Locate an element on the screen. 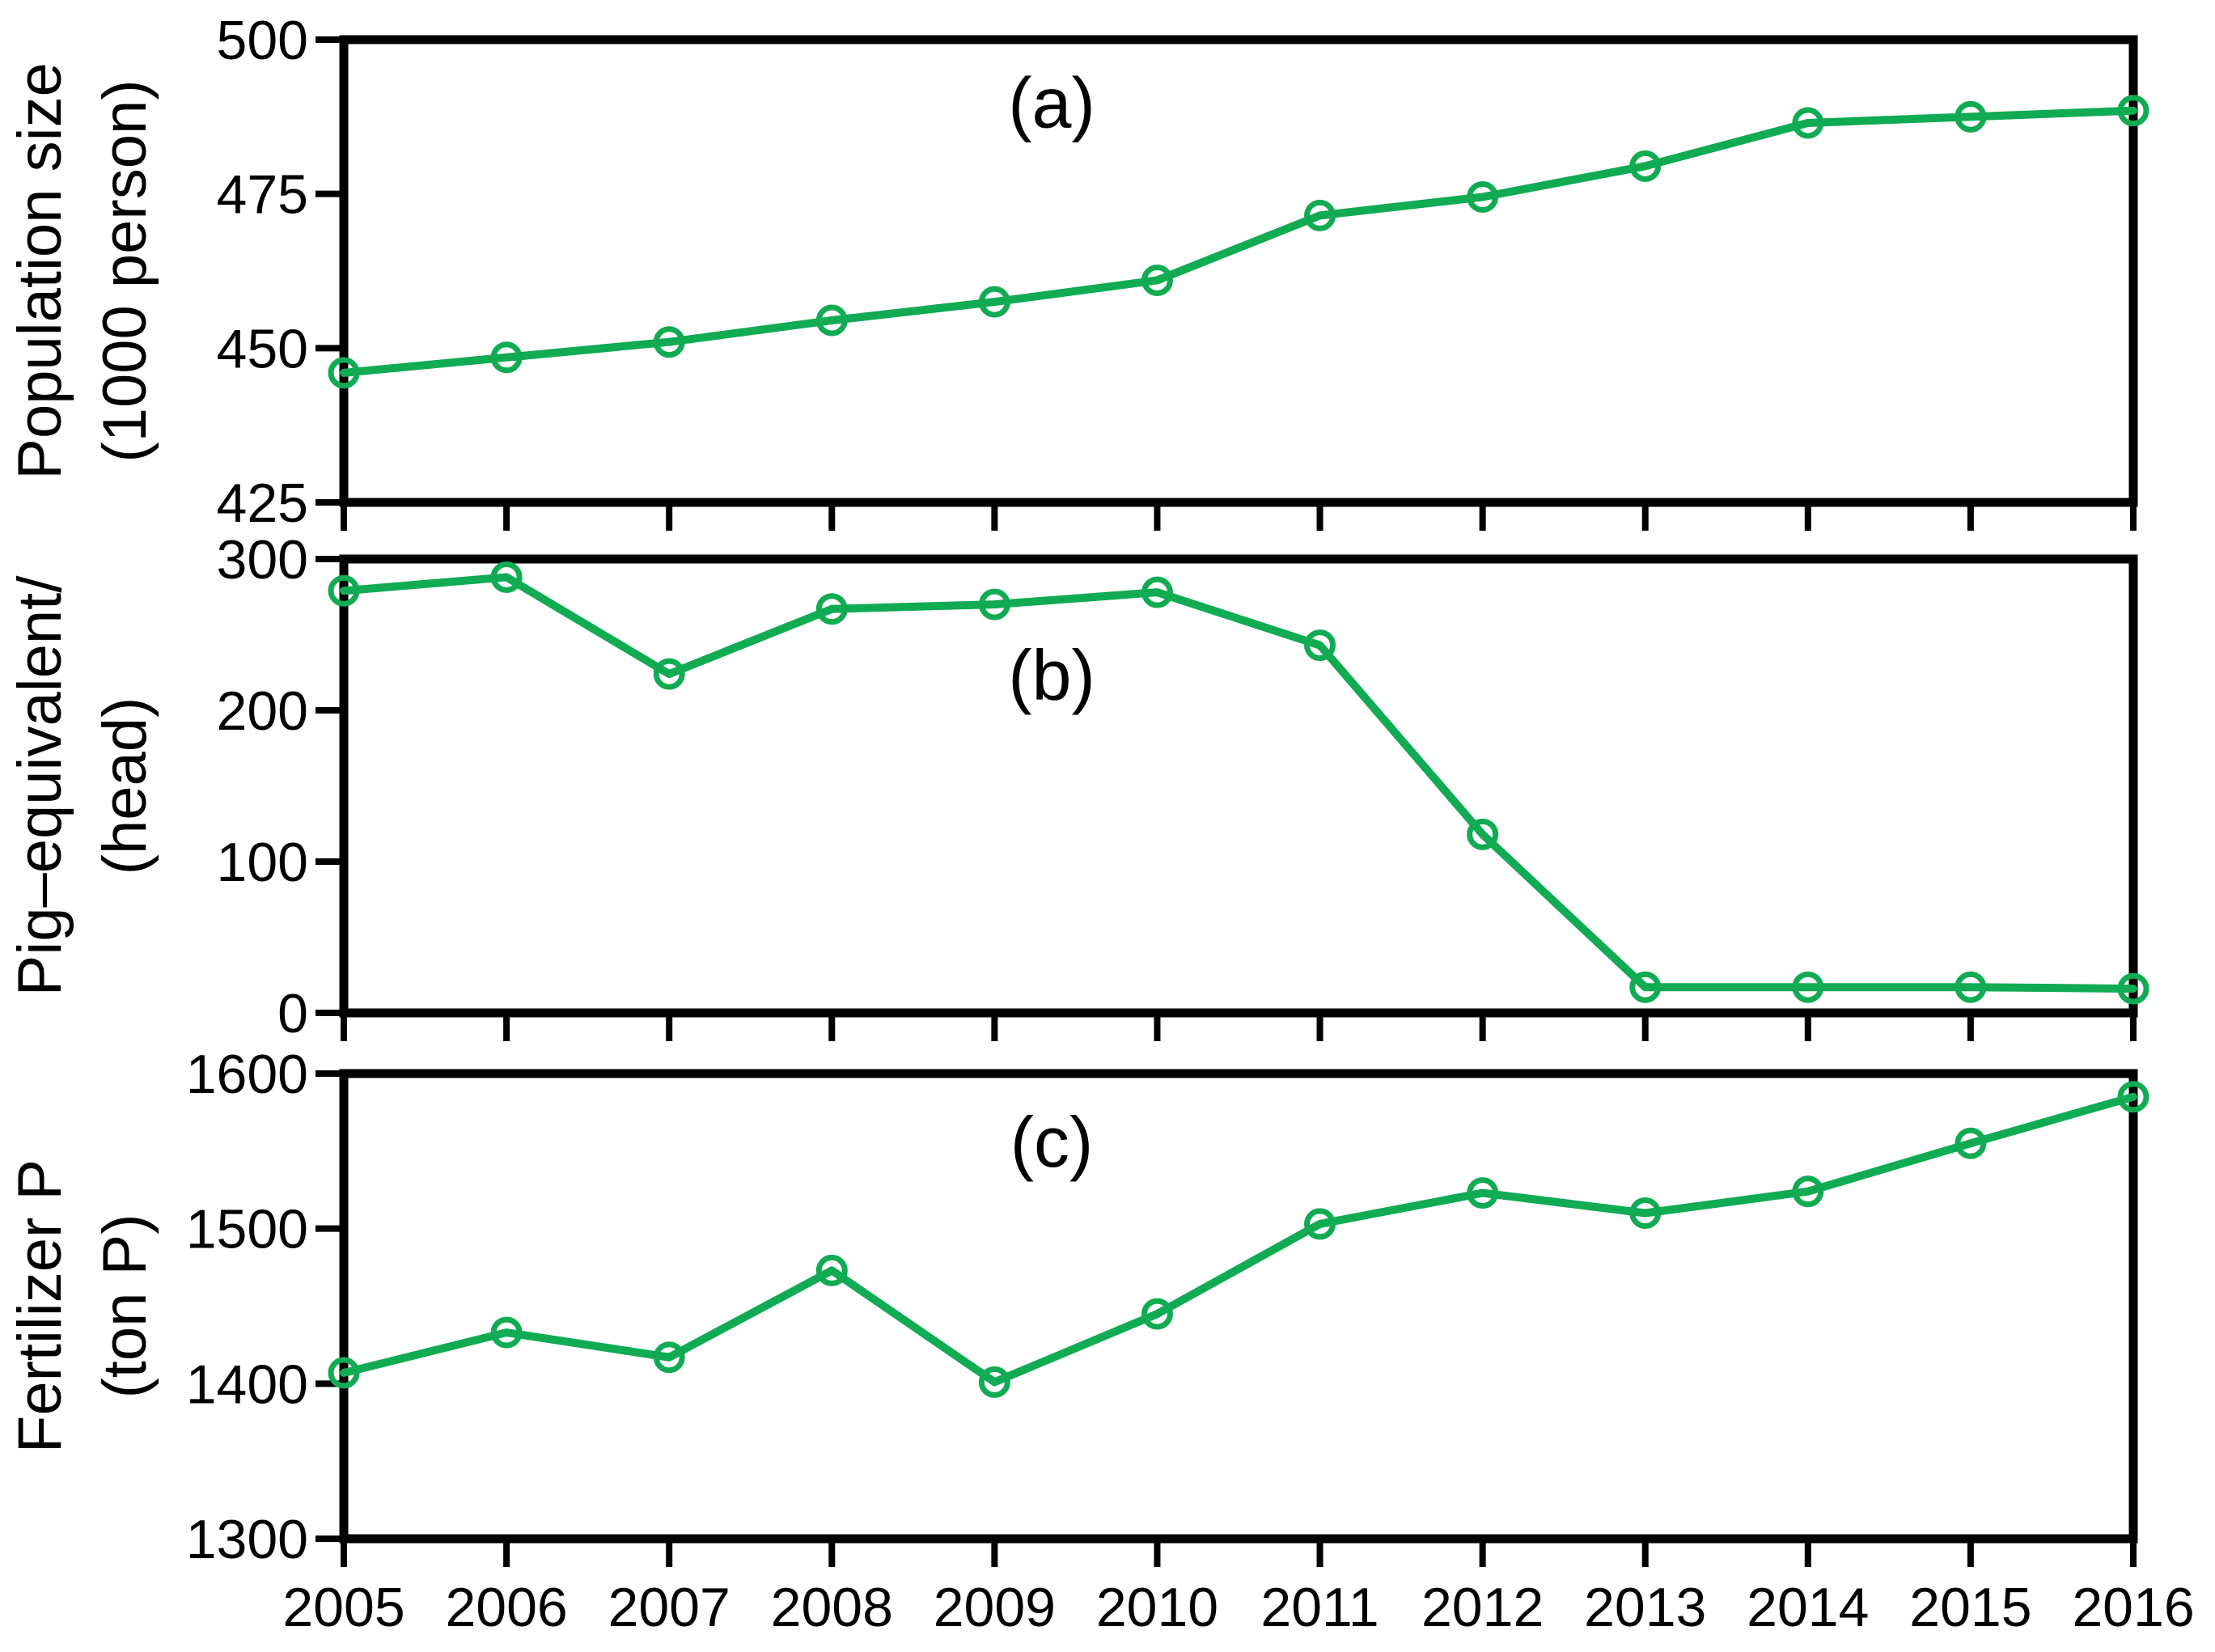 The height and width of the screenshot is (1652, 2215). panel-letter-a: (a) is located at coordinates (1051, 103).